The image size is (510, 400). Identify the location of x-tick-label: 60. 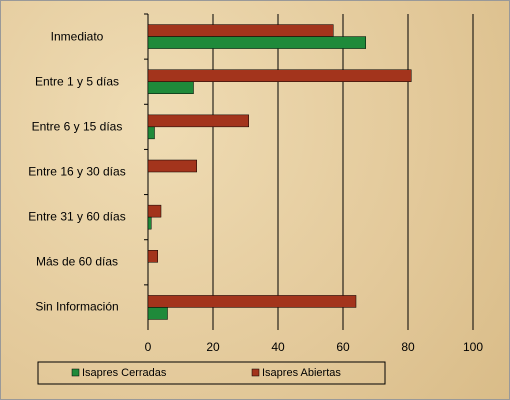
(343, 347).